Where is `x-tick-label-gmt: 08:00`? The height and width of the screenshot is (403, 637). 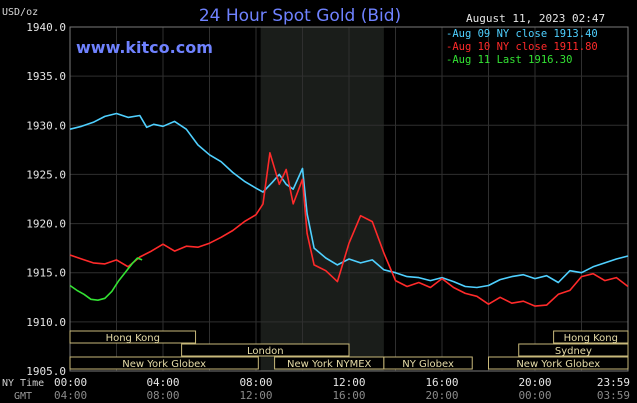 x-tick-label-gmt: 08:00 is located at coordinates (162, 395).